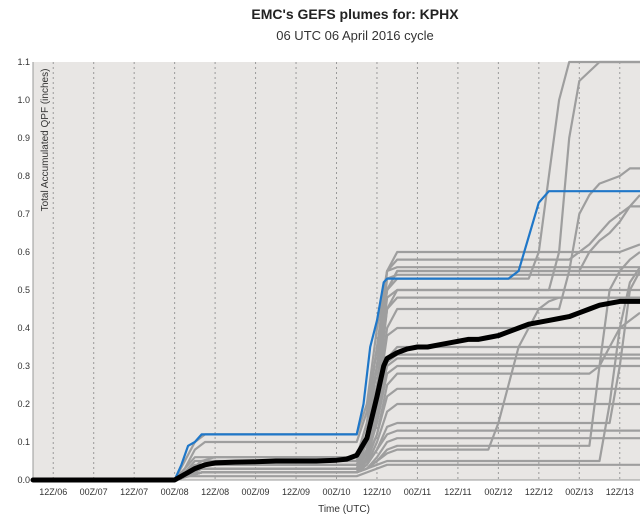 Image resolution: width=640 pixels, height=518 pixels. What do you see at coordinates (23, 252) in the screenshot?
I see `y-tick-label: 0.6` at bounding box center [23, 252].